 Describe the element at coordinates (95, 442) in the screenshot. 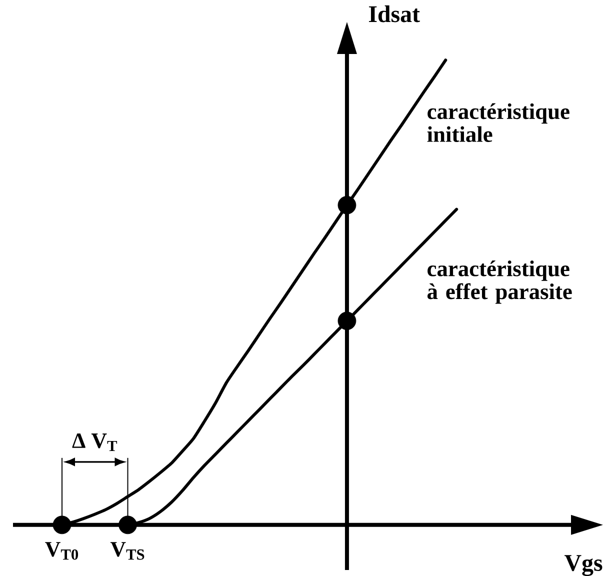

I see `annotation: Δ V$_{T}$` at that location.